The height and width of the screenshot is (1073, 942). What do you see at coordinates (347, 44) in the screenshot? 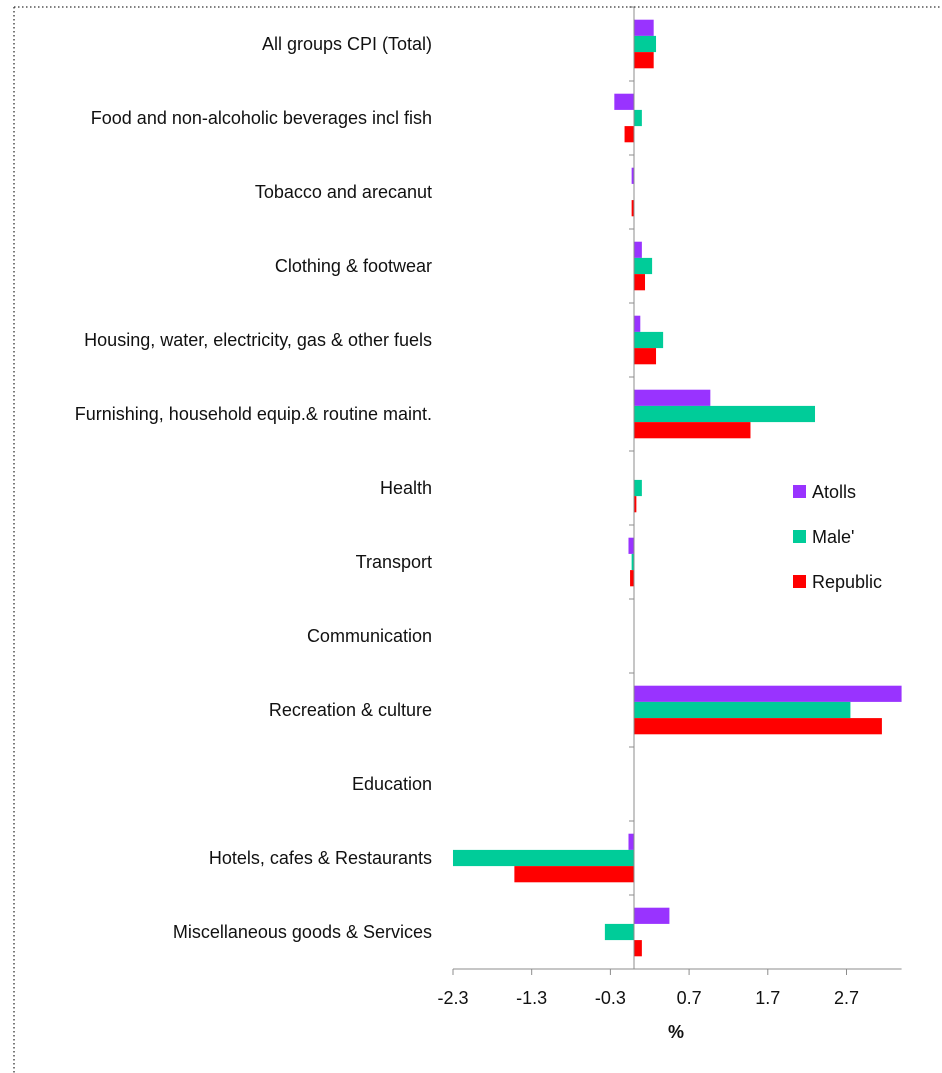
I see `category-label: All groups CPI (Total)` at bounding box center [347, 44].